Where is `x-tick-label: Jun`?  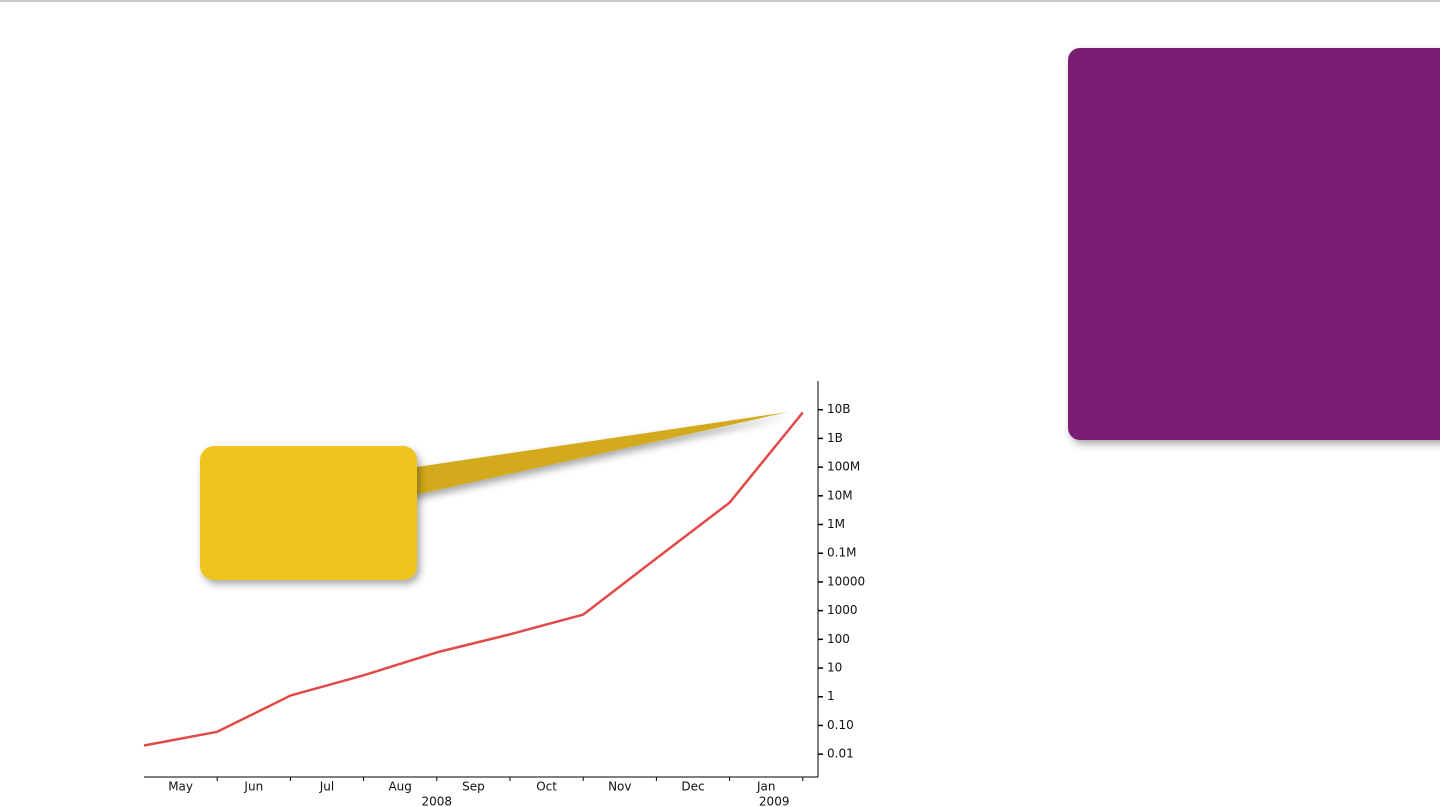 x-tick-label: Jun is located at coordinates (253, 787).